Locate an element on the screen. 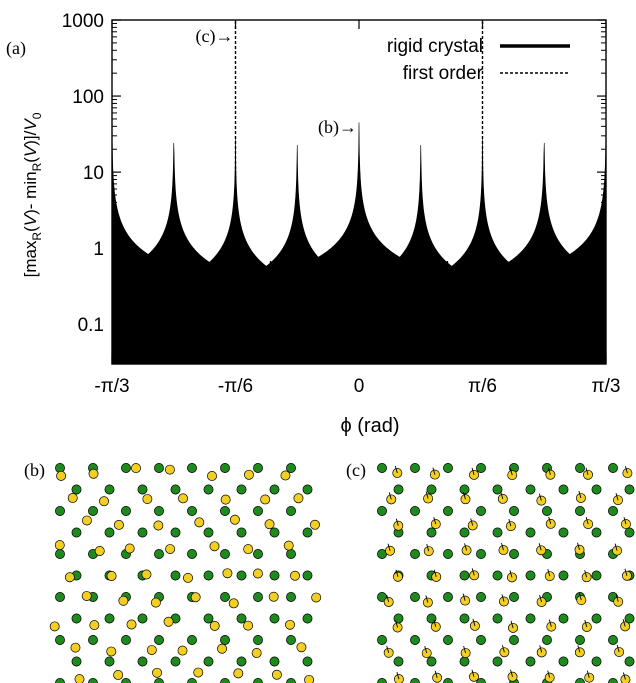  legend-label-rigid-crystal: rigid crystal is located at coordinates (435, 46).